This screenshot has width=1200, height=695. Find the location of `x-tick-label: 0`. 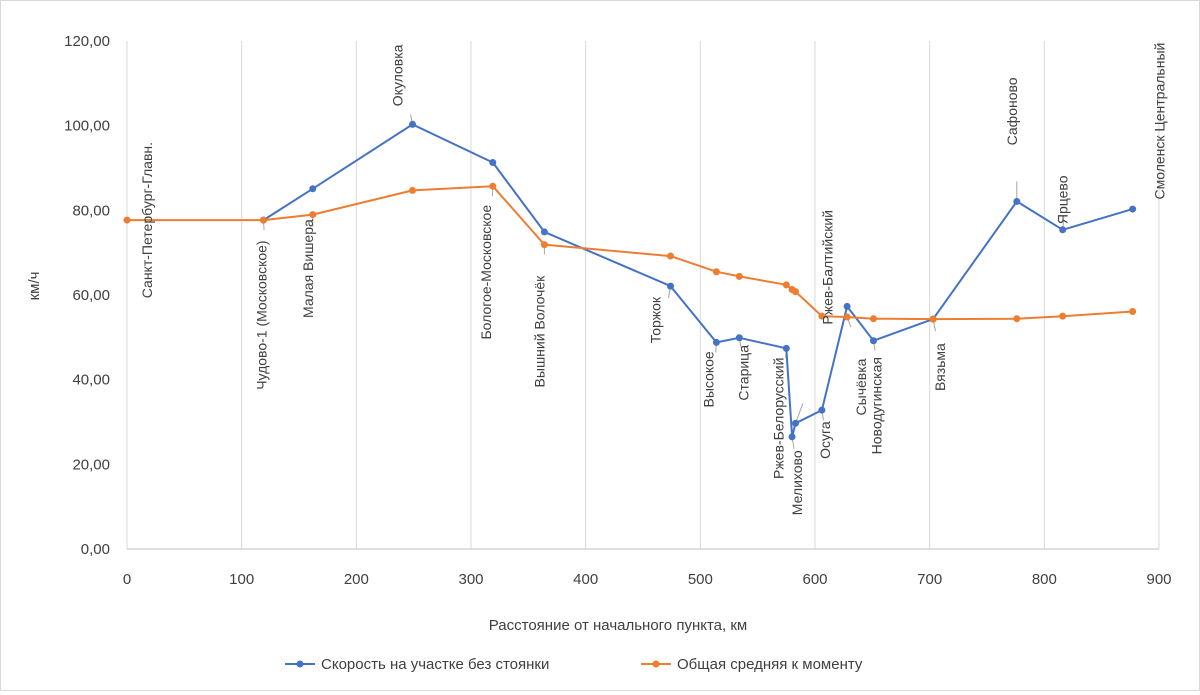

x-tick-label: 0 is located at coordinates (127, 579).